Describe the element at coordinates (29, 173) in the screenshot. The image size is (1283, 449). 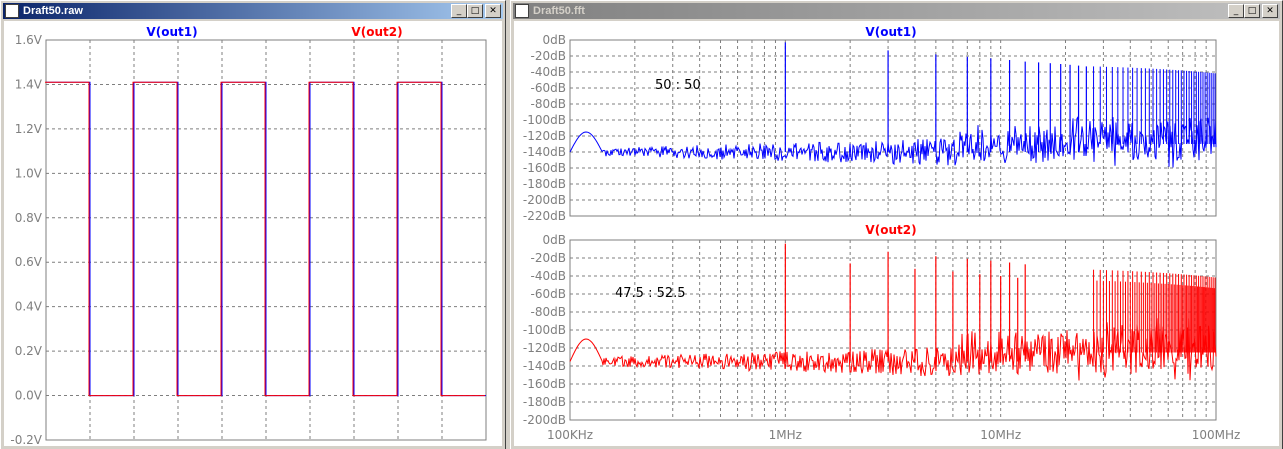
I see `raw-ytick-label: 1.0V` at that location.